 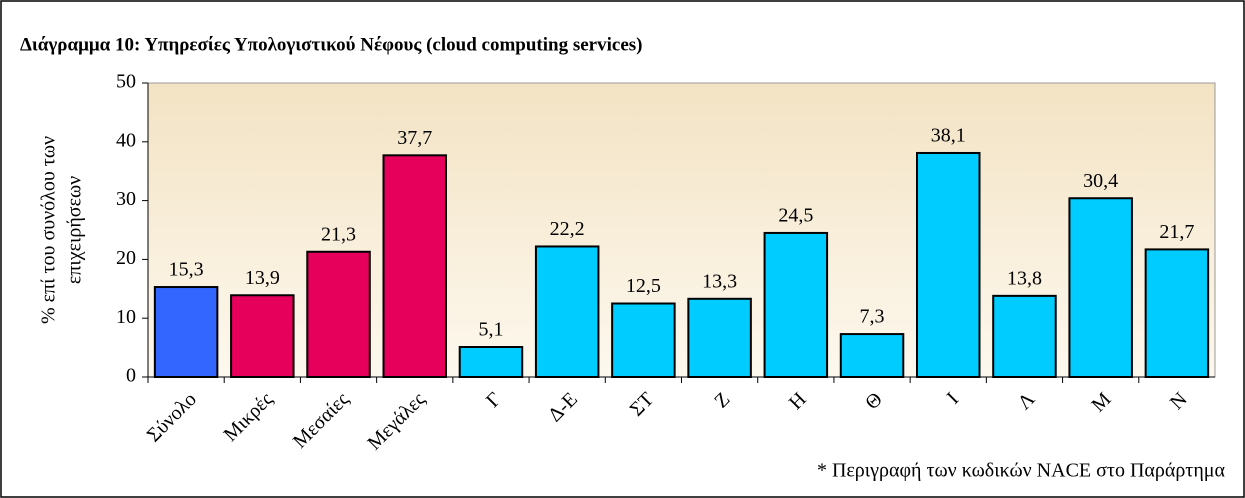 I want to click on data-label: 37,7, so click(x=414, y=138).